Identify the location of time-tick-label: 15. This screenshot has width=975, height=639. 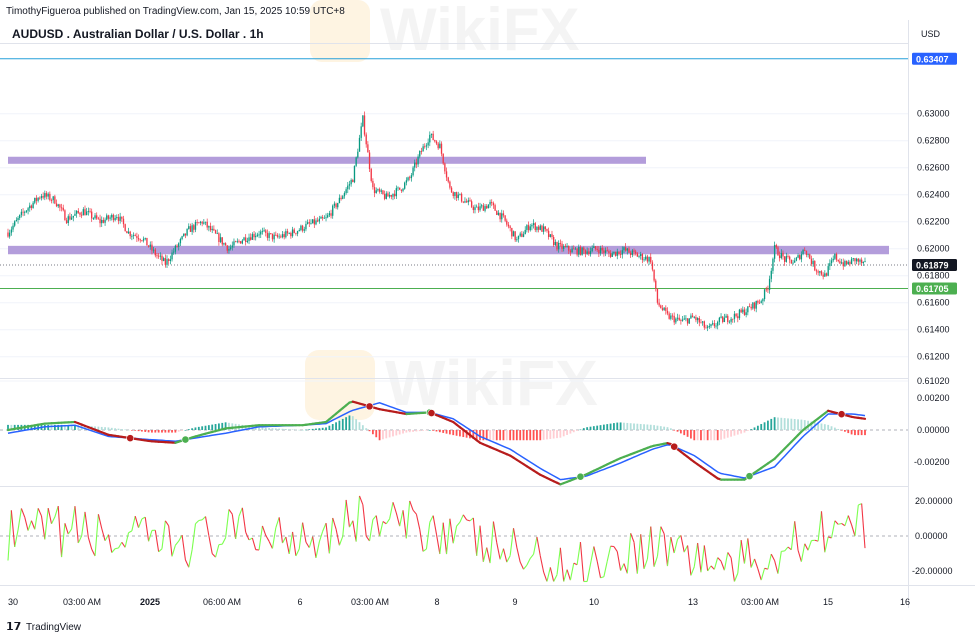
(828, 602).